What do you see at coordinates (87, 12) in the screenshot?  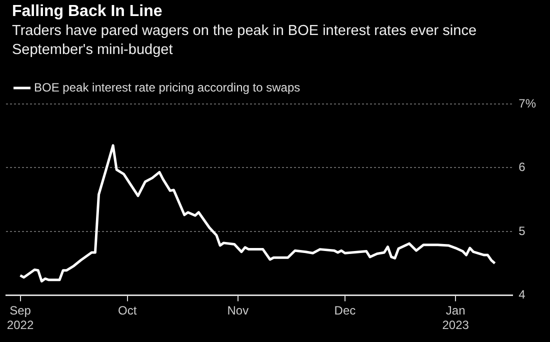 I see `chart-title: Falling Back In Line` at bounding box center [87, 12].